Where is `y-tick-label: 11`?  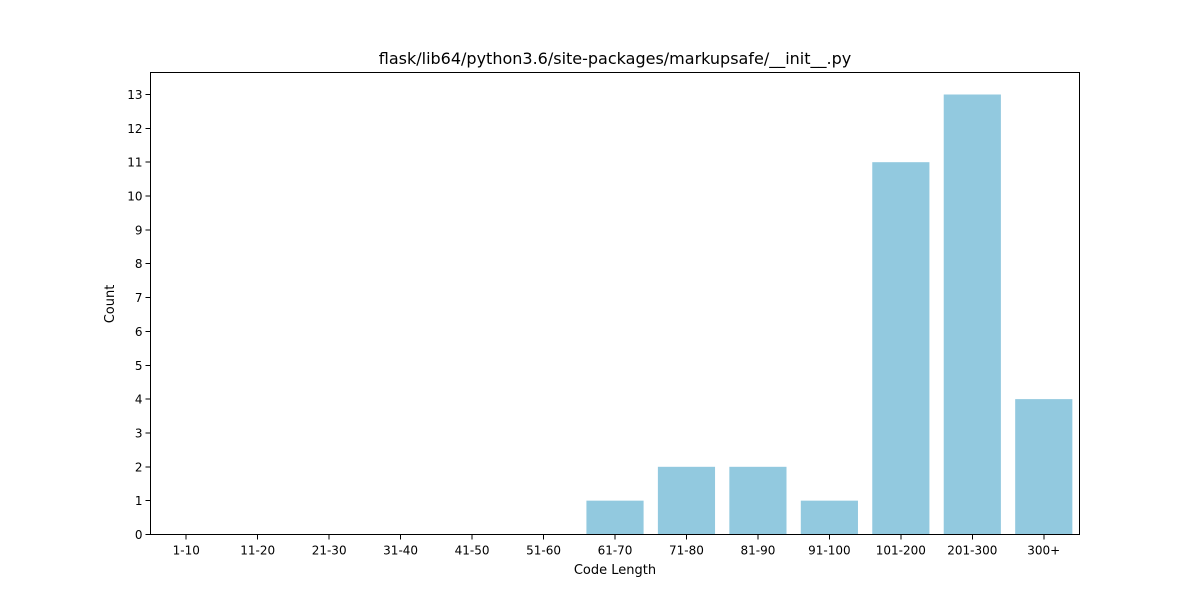
y-tick-label: 11 is located at coordinates (134, 163).